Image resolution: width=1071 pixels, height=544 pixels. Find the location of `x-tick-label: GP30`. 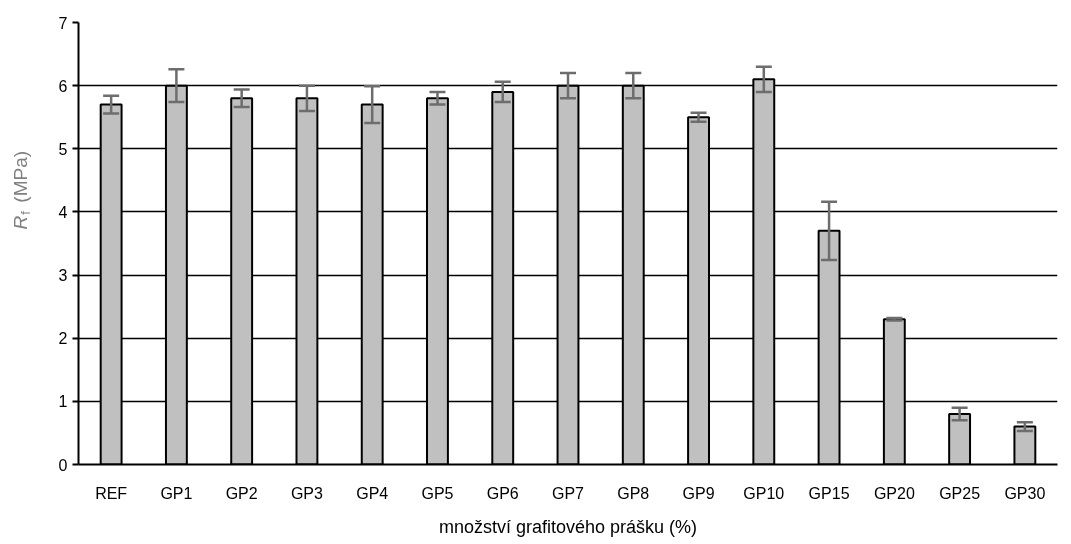

x-tick-label: GP30 is located at coordinates (1025, 493).